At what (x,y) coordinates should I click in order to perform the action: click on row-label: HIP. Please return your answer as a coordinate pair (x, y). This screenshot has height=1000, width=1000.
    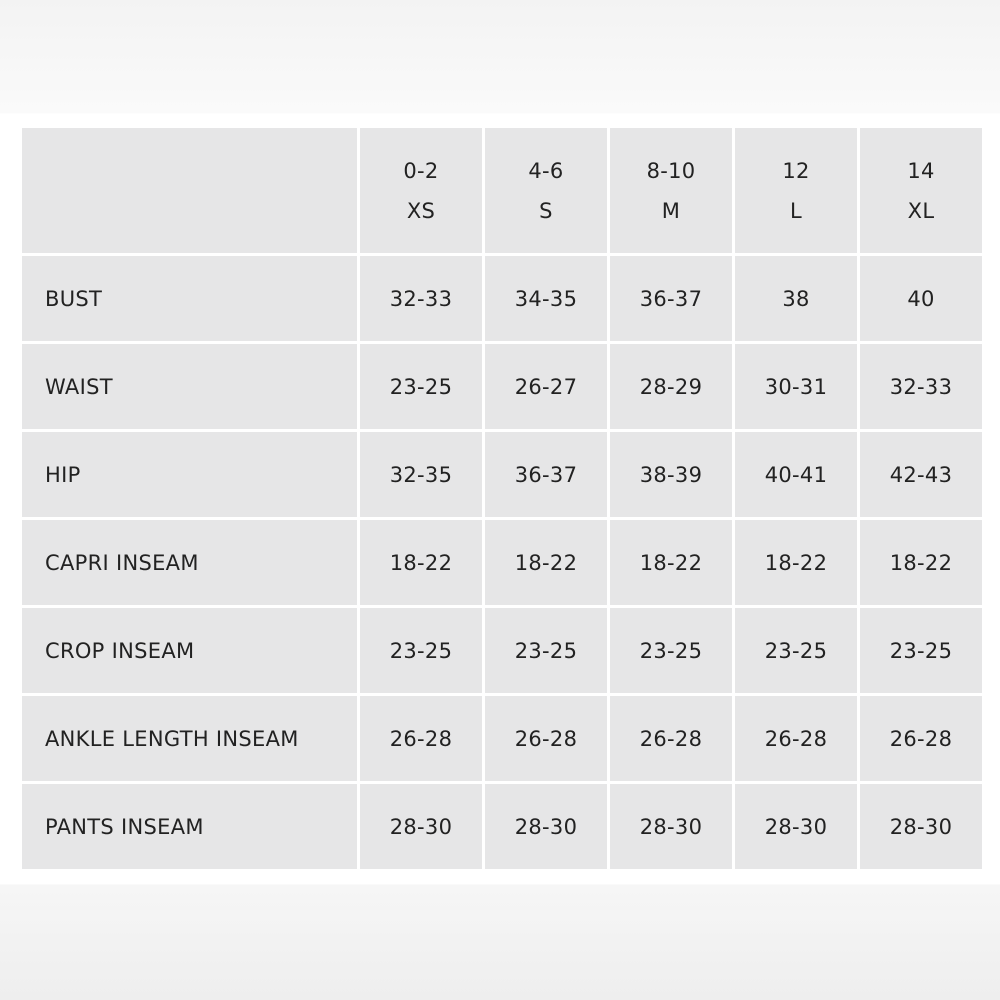
    Looking at the image, I should click on (189, 474).